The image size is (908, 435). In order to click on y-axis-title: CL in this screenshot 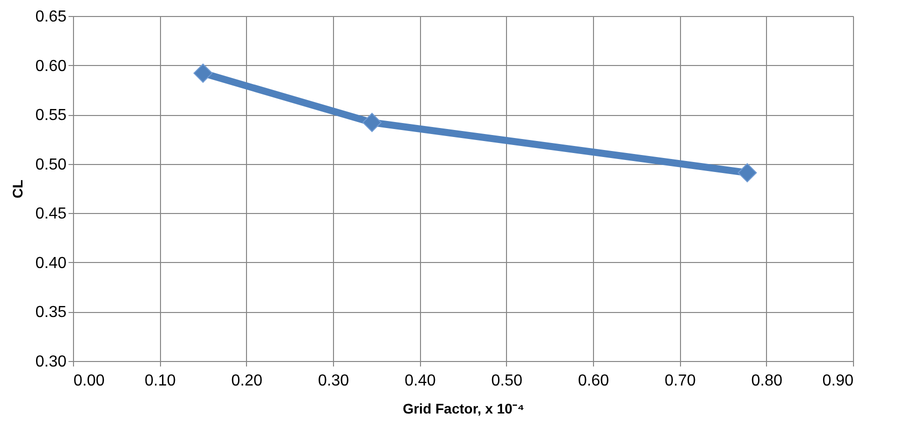, I will do `click(17, 188)`.